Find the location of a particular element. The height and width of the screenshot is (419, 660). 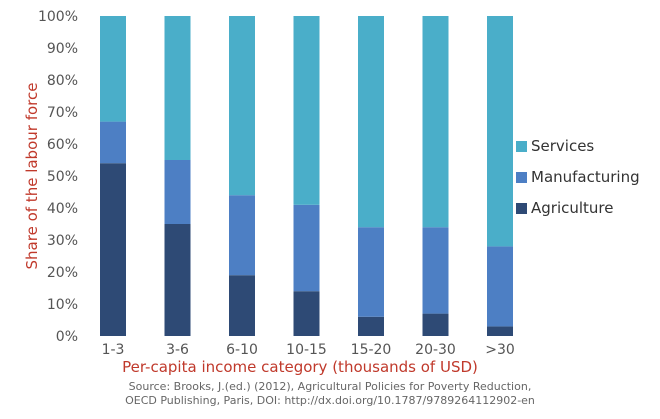

y-tick-label: 20% is located at coordinates (62, 273).